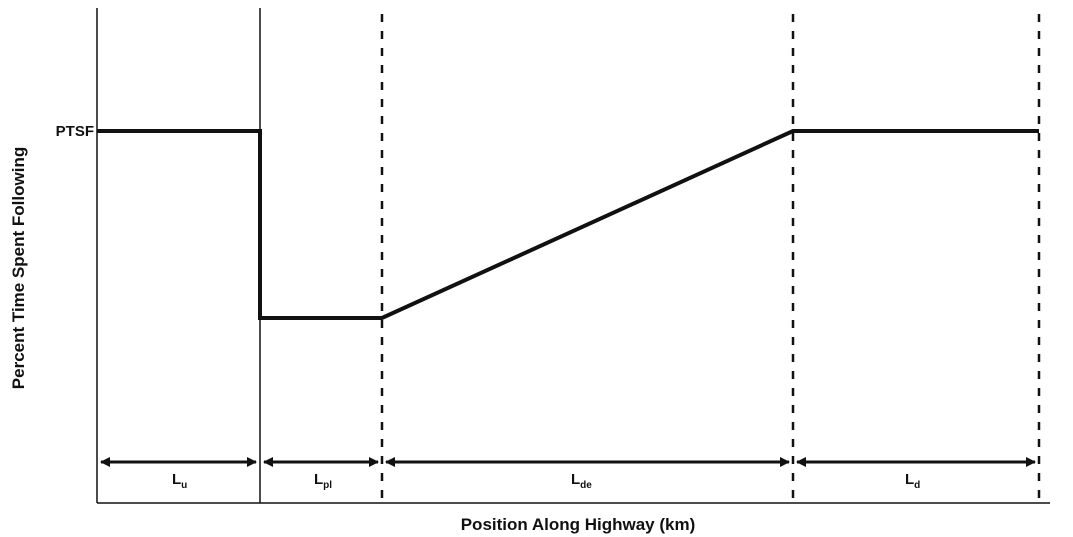  I want to click on ptsf-level-label: PTSF, so click(75, 131).